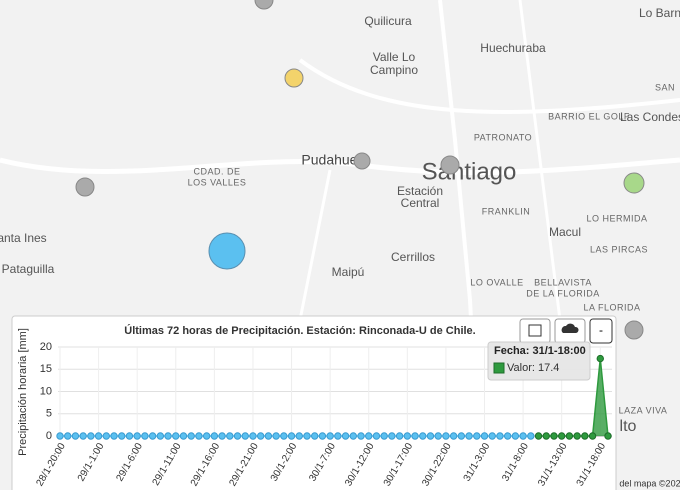  What do you see at coordinates (506, 211) in the screenshot?
I see `place: FRANKLIN` at bounding box center [506, 211].